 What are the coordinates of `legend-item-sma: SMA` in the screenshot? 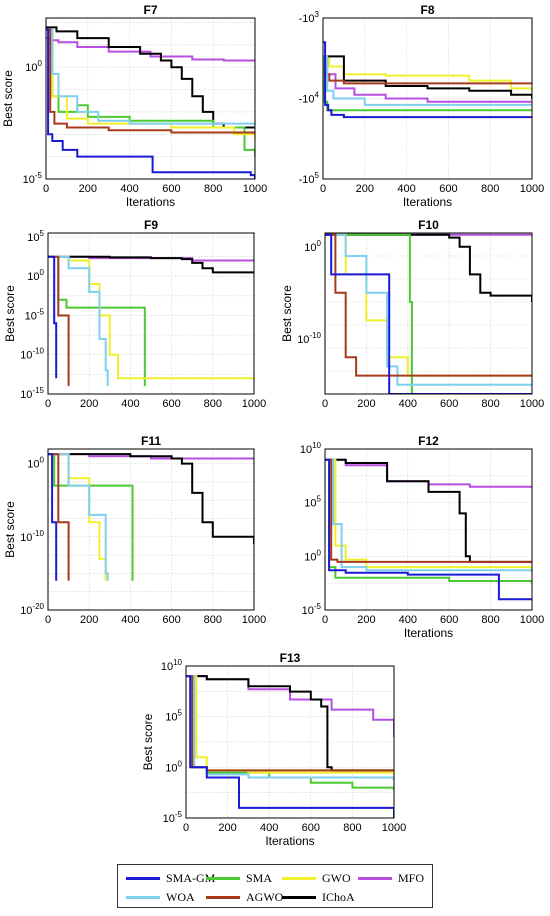 It's located at (239, 878).